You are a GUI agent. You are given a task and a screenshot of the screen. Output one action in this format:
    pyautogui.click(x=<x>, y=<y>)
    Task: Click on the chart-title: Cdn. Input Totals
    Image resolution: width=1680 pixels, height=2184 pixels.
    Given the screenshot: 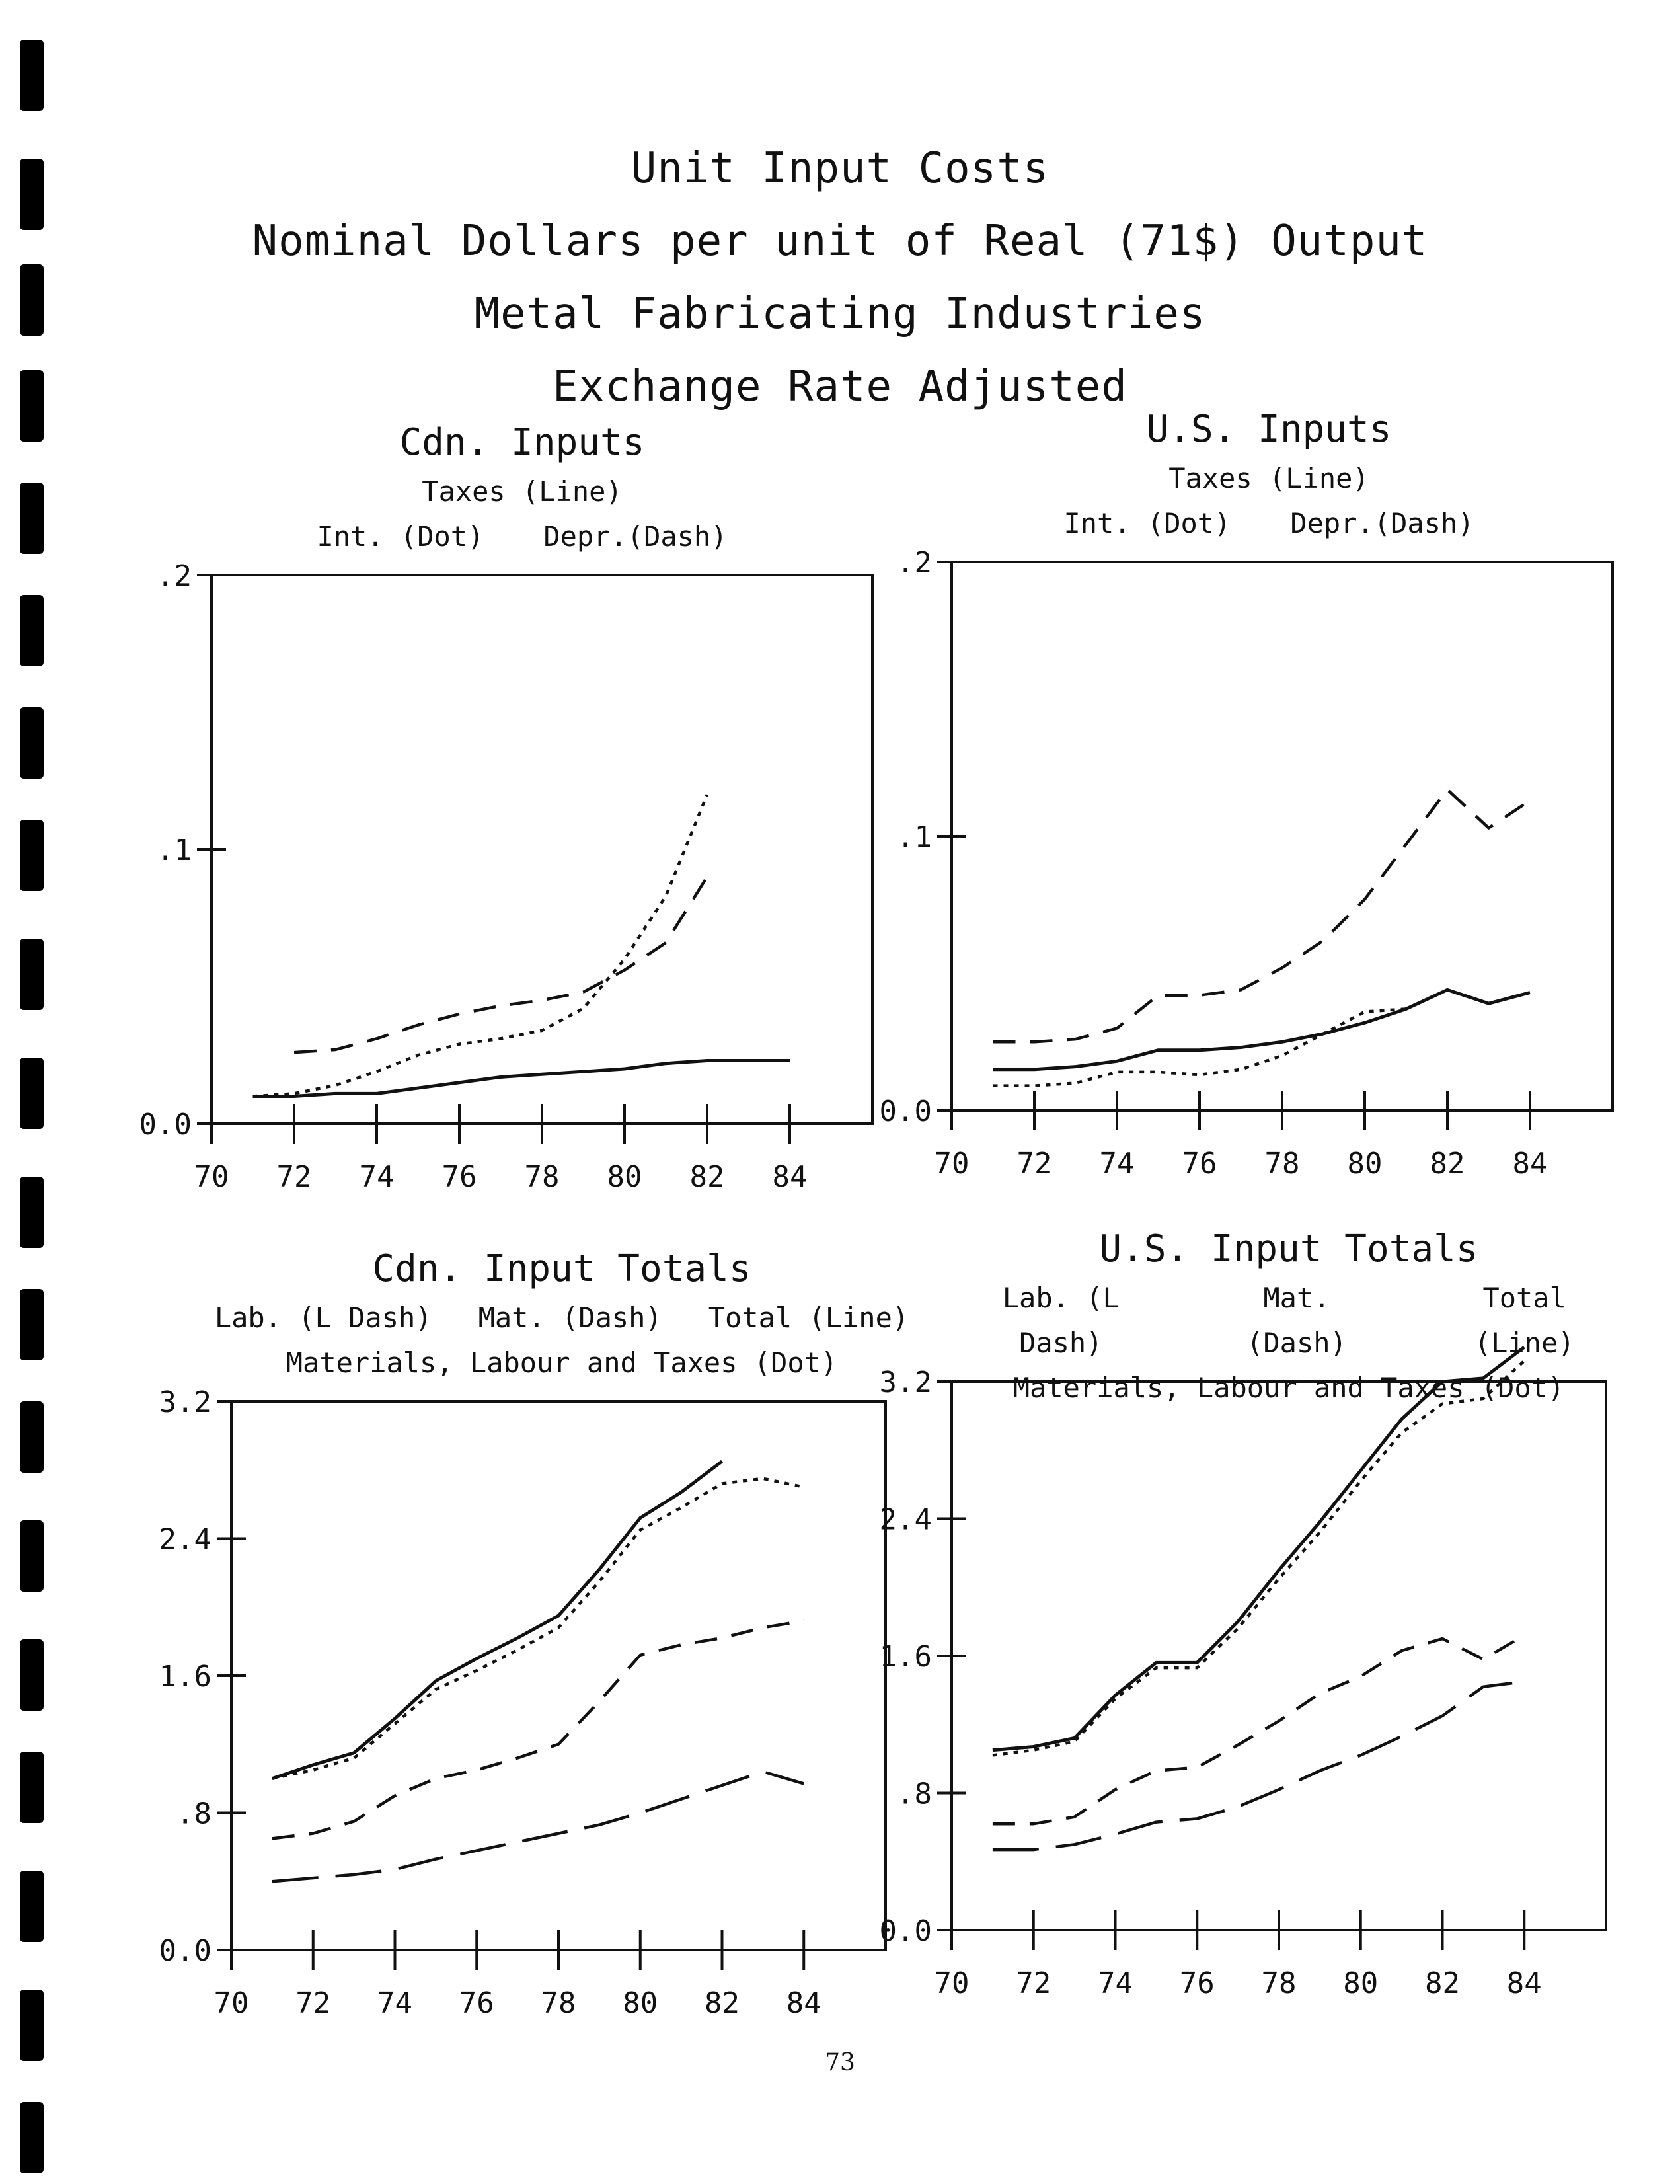 What is the action you would take?
    pyautogui.click(x=561, y=1268)
    